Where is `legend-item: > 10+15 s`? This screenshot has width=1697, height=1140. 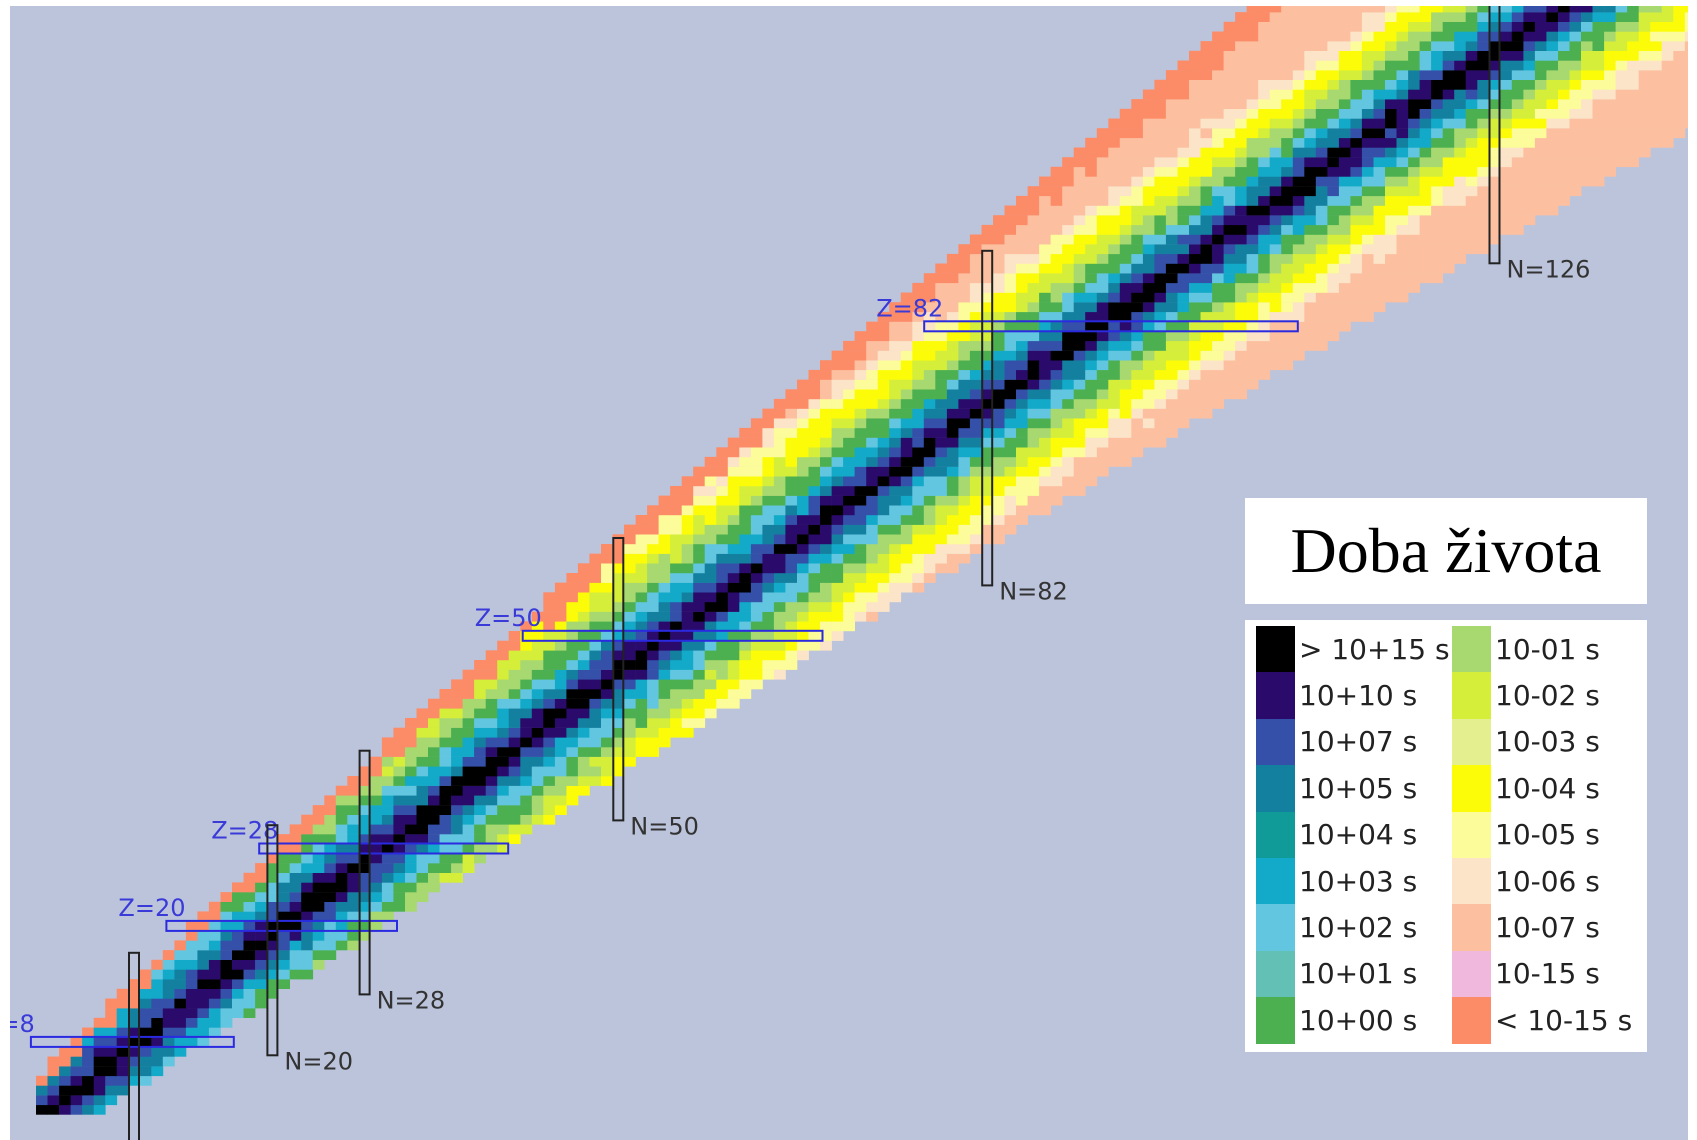
legend-item: > 10+15 s is located at coordinates (1353, 649).